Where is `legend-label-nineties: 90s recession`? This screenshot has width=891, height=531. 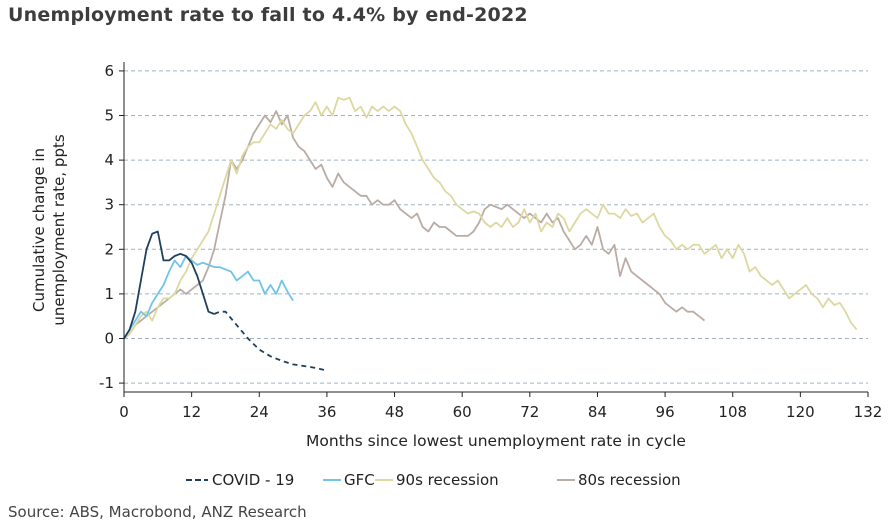 legend-label-nineties: 90s recession is located at coordinates (447, 480).